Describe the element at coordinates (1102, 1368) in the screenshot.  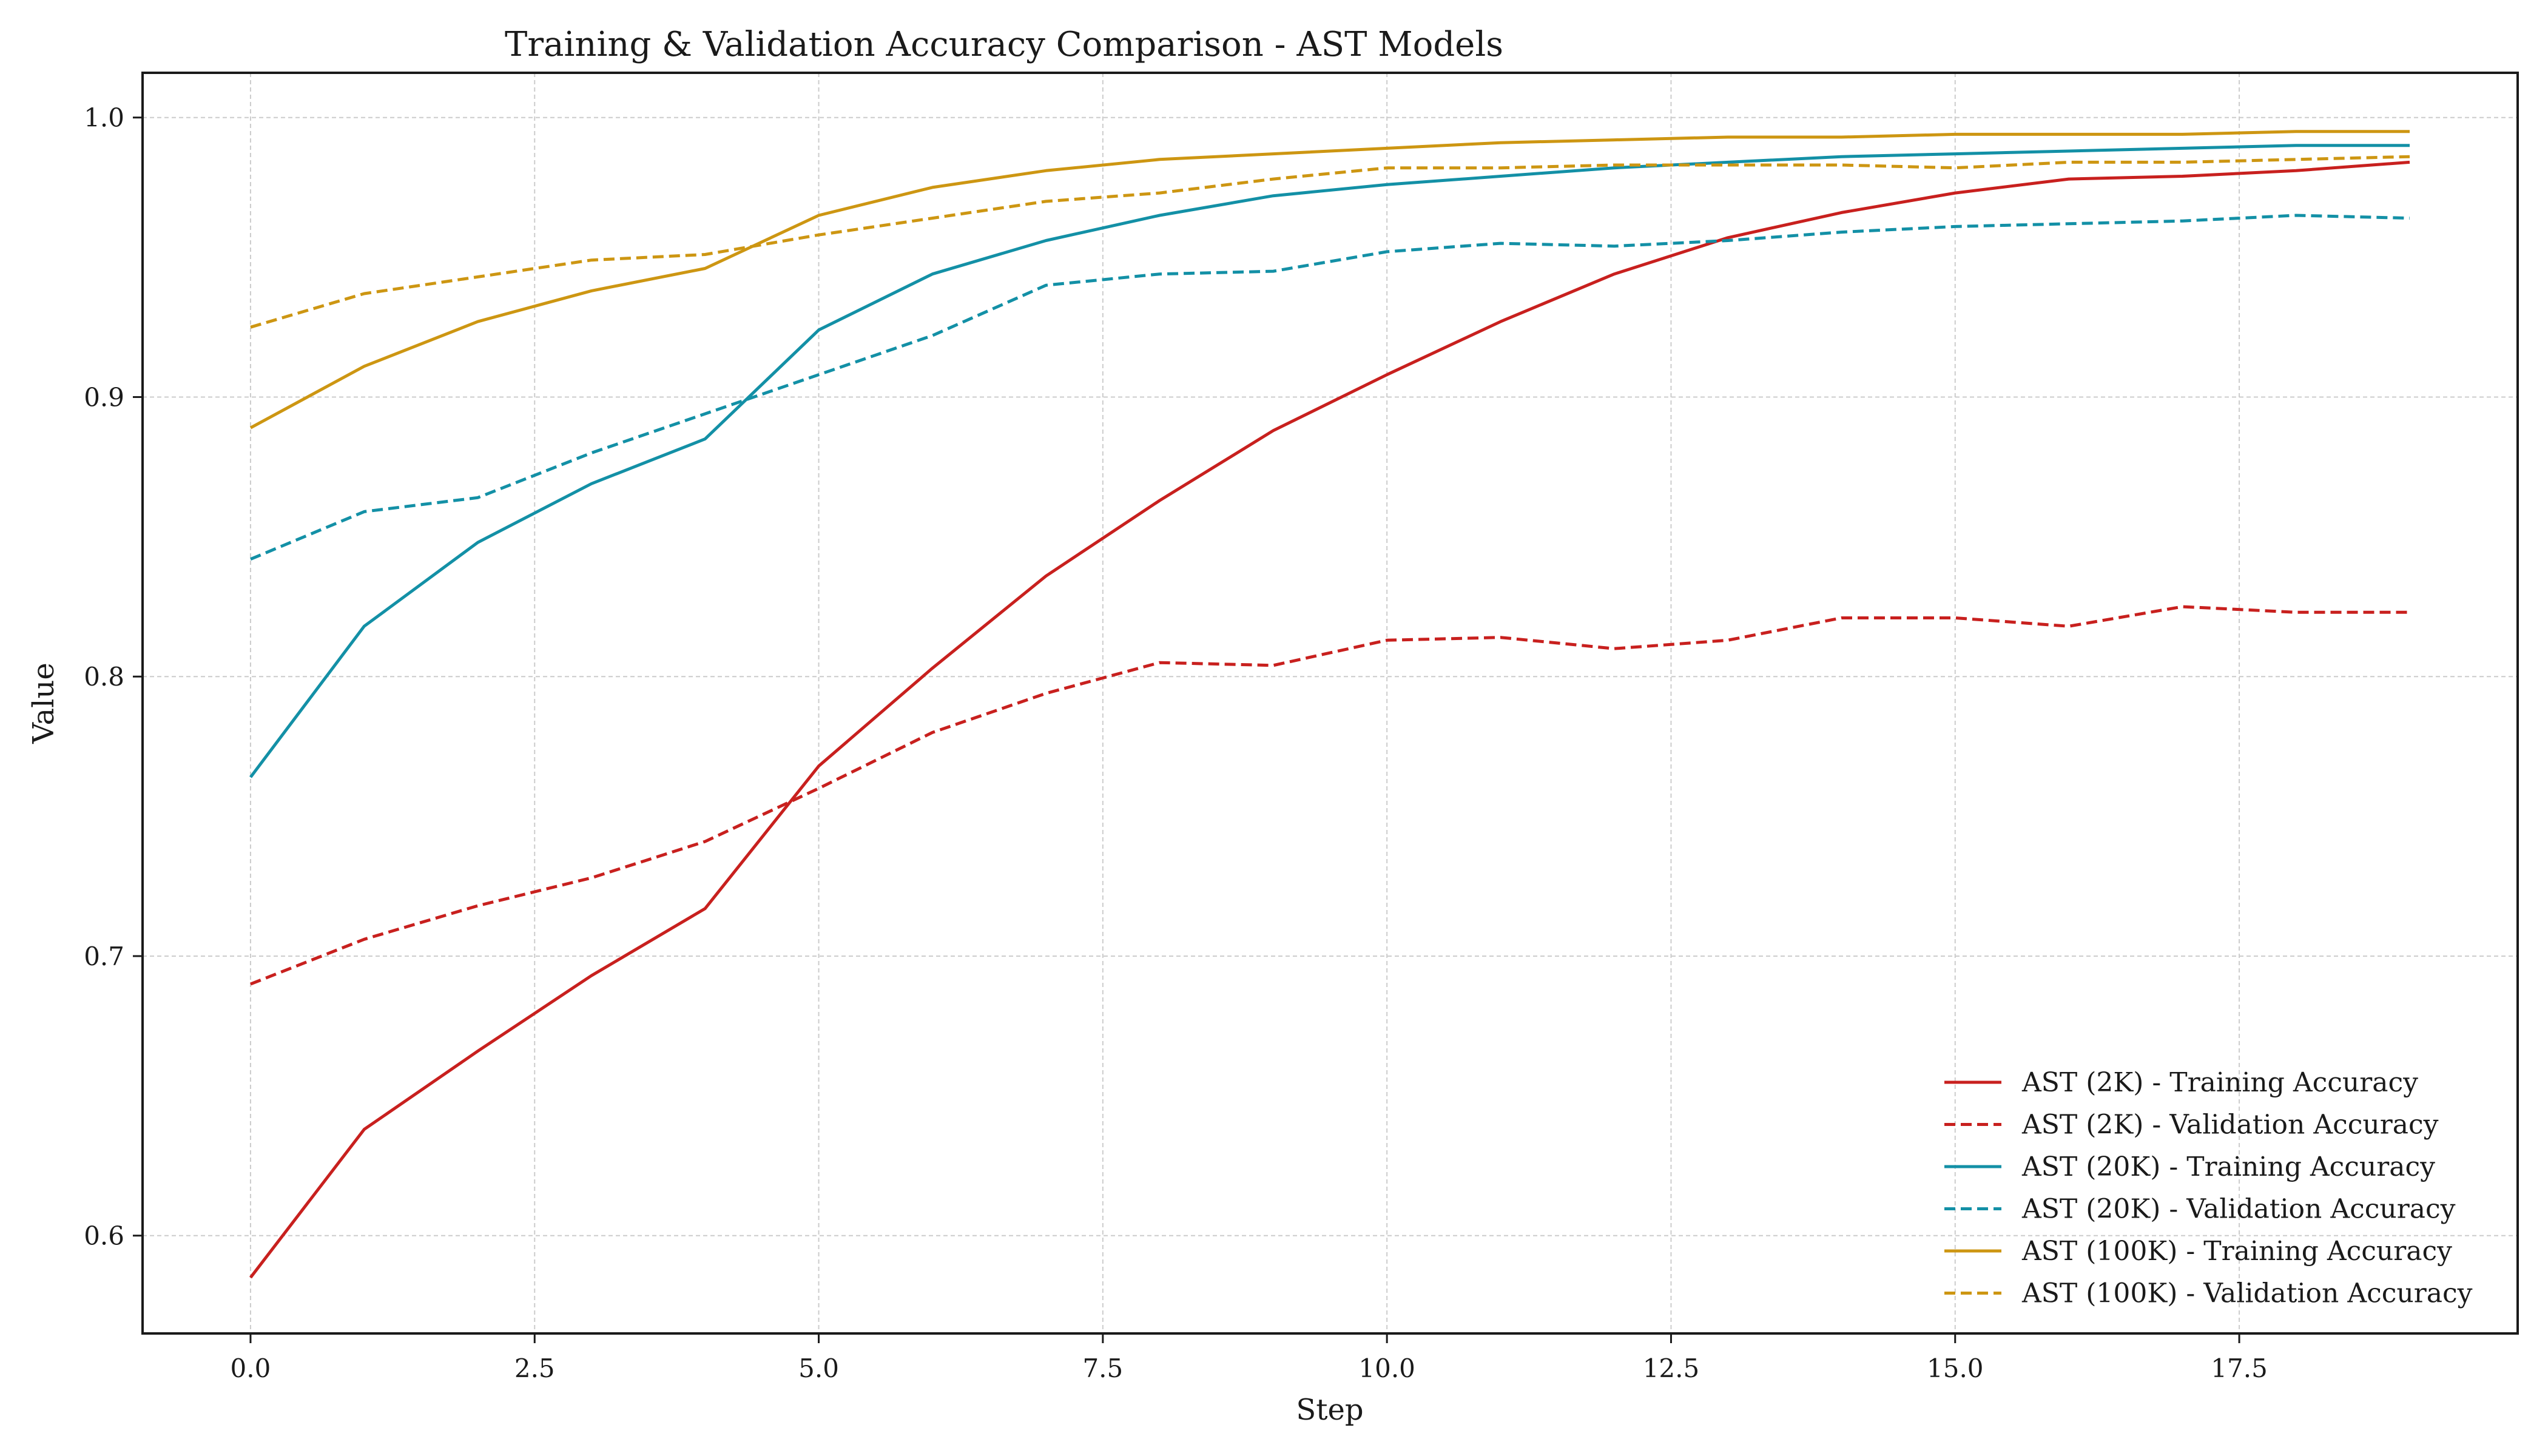
I see `x-tick-label: 7.5` at that location.